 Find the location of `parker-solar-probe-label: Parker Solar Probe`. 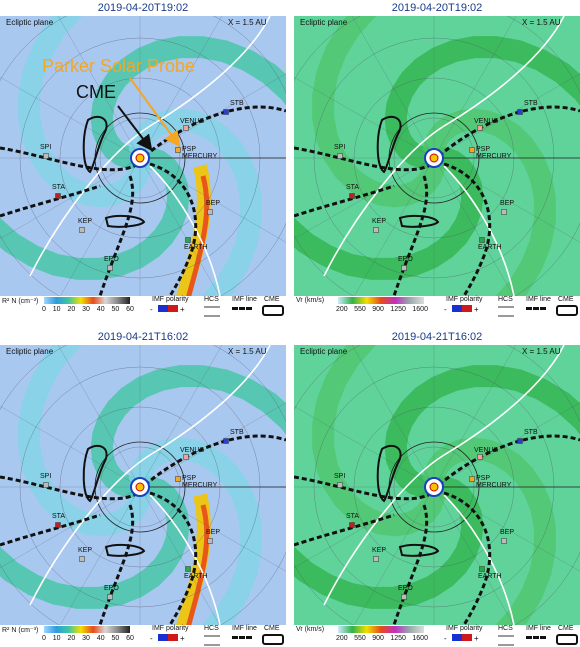

parker-solar-probe-label: Parker Solar Probe is located at coordinates (119, 66).